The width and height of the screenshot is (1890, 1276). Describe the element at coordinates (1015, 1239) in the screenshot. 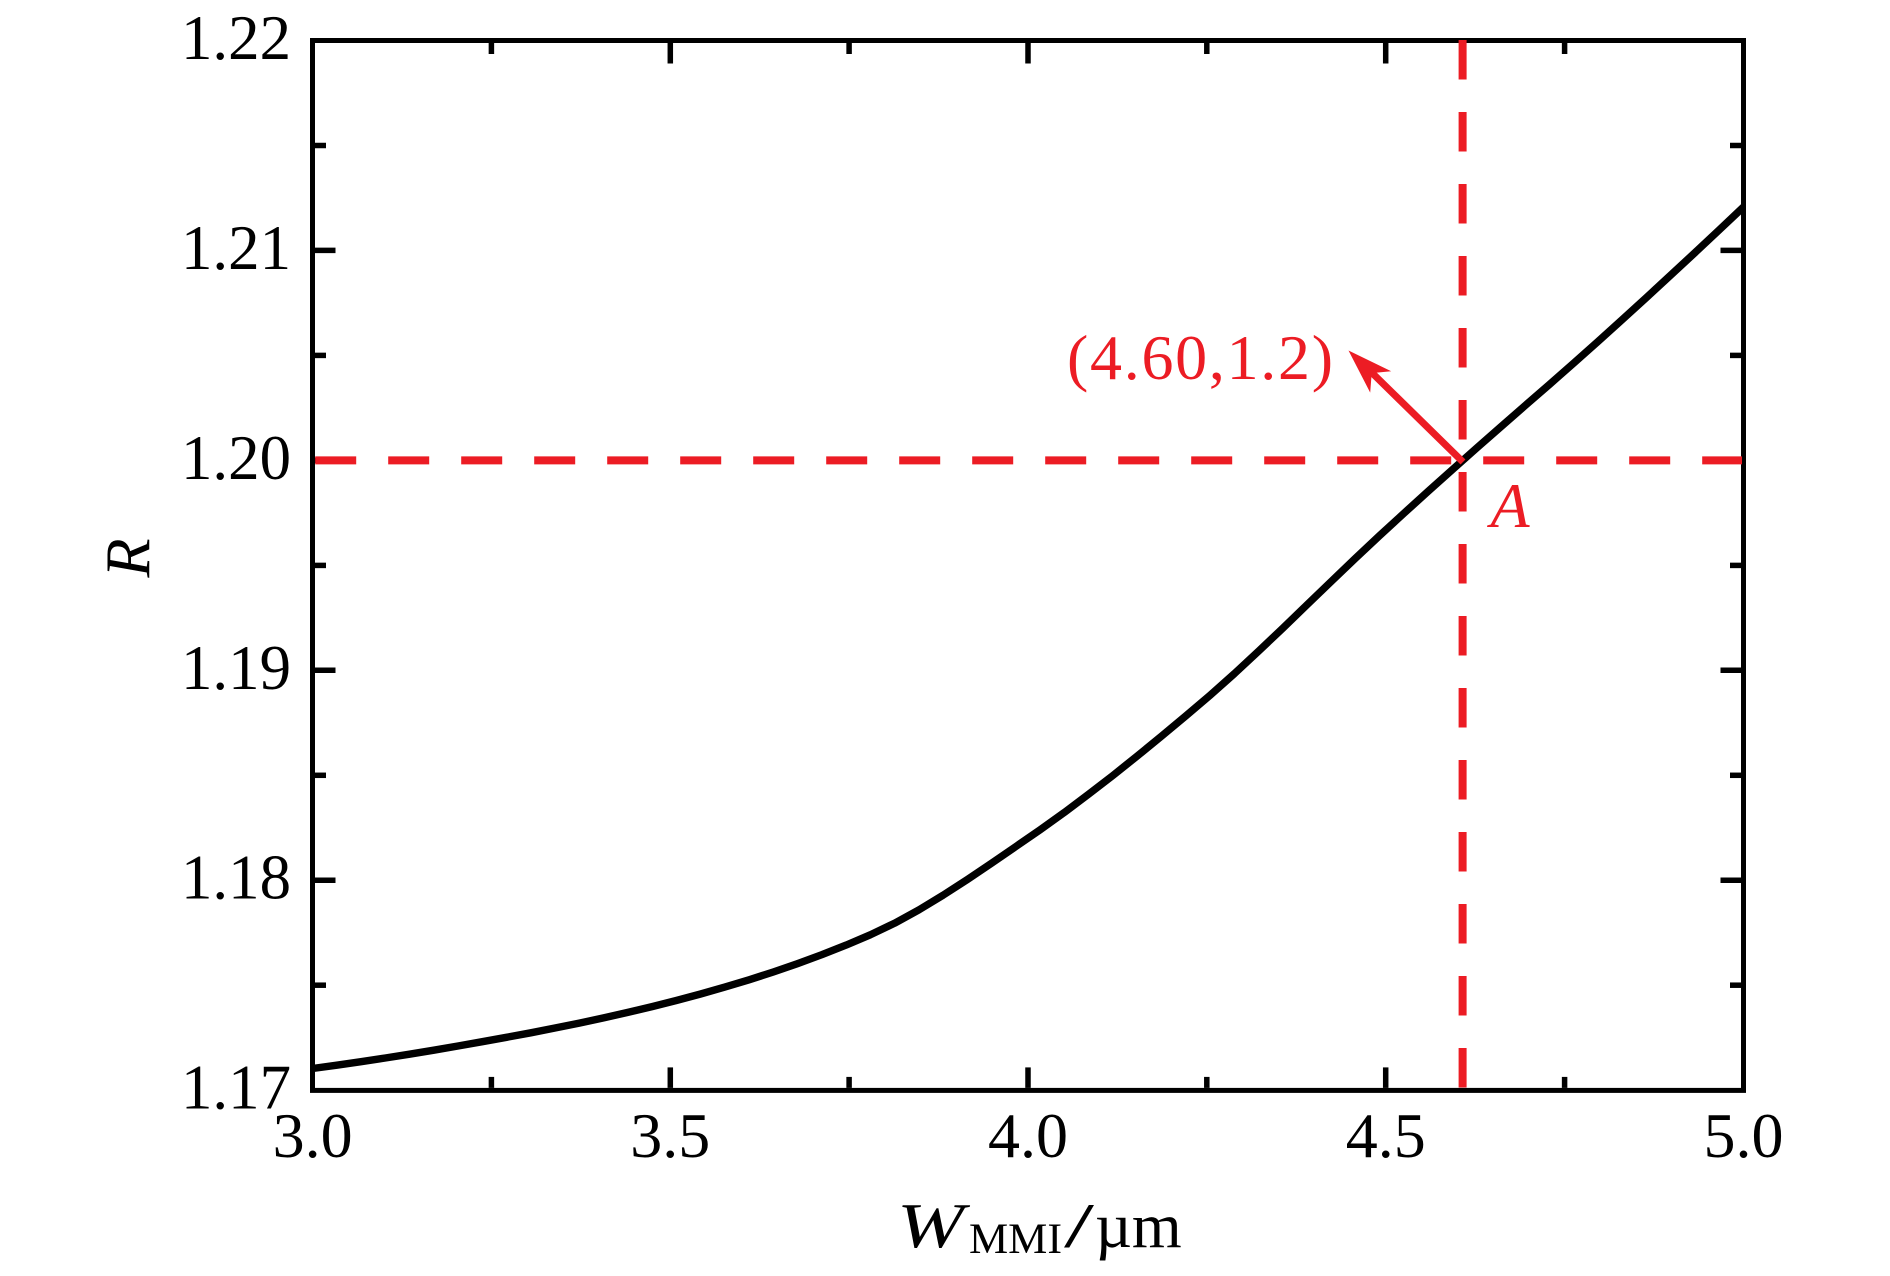

I see `svg-text: MMI` at that location.